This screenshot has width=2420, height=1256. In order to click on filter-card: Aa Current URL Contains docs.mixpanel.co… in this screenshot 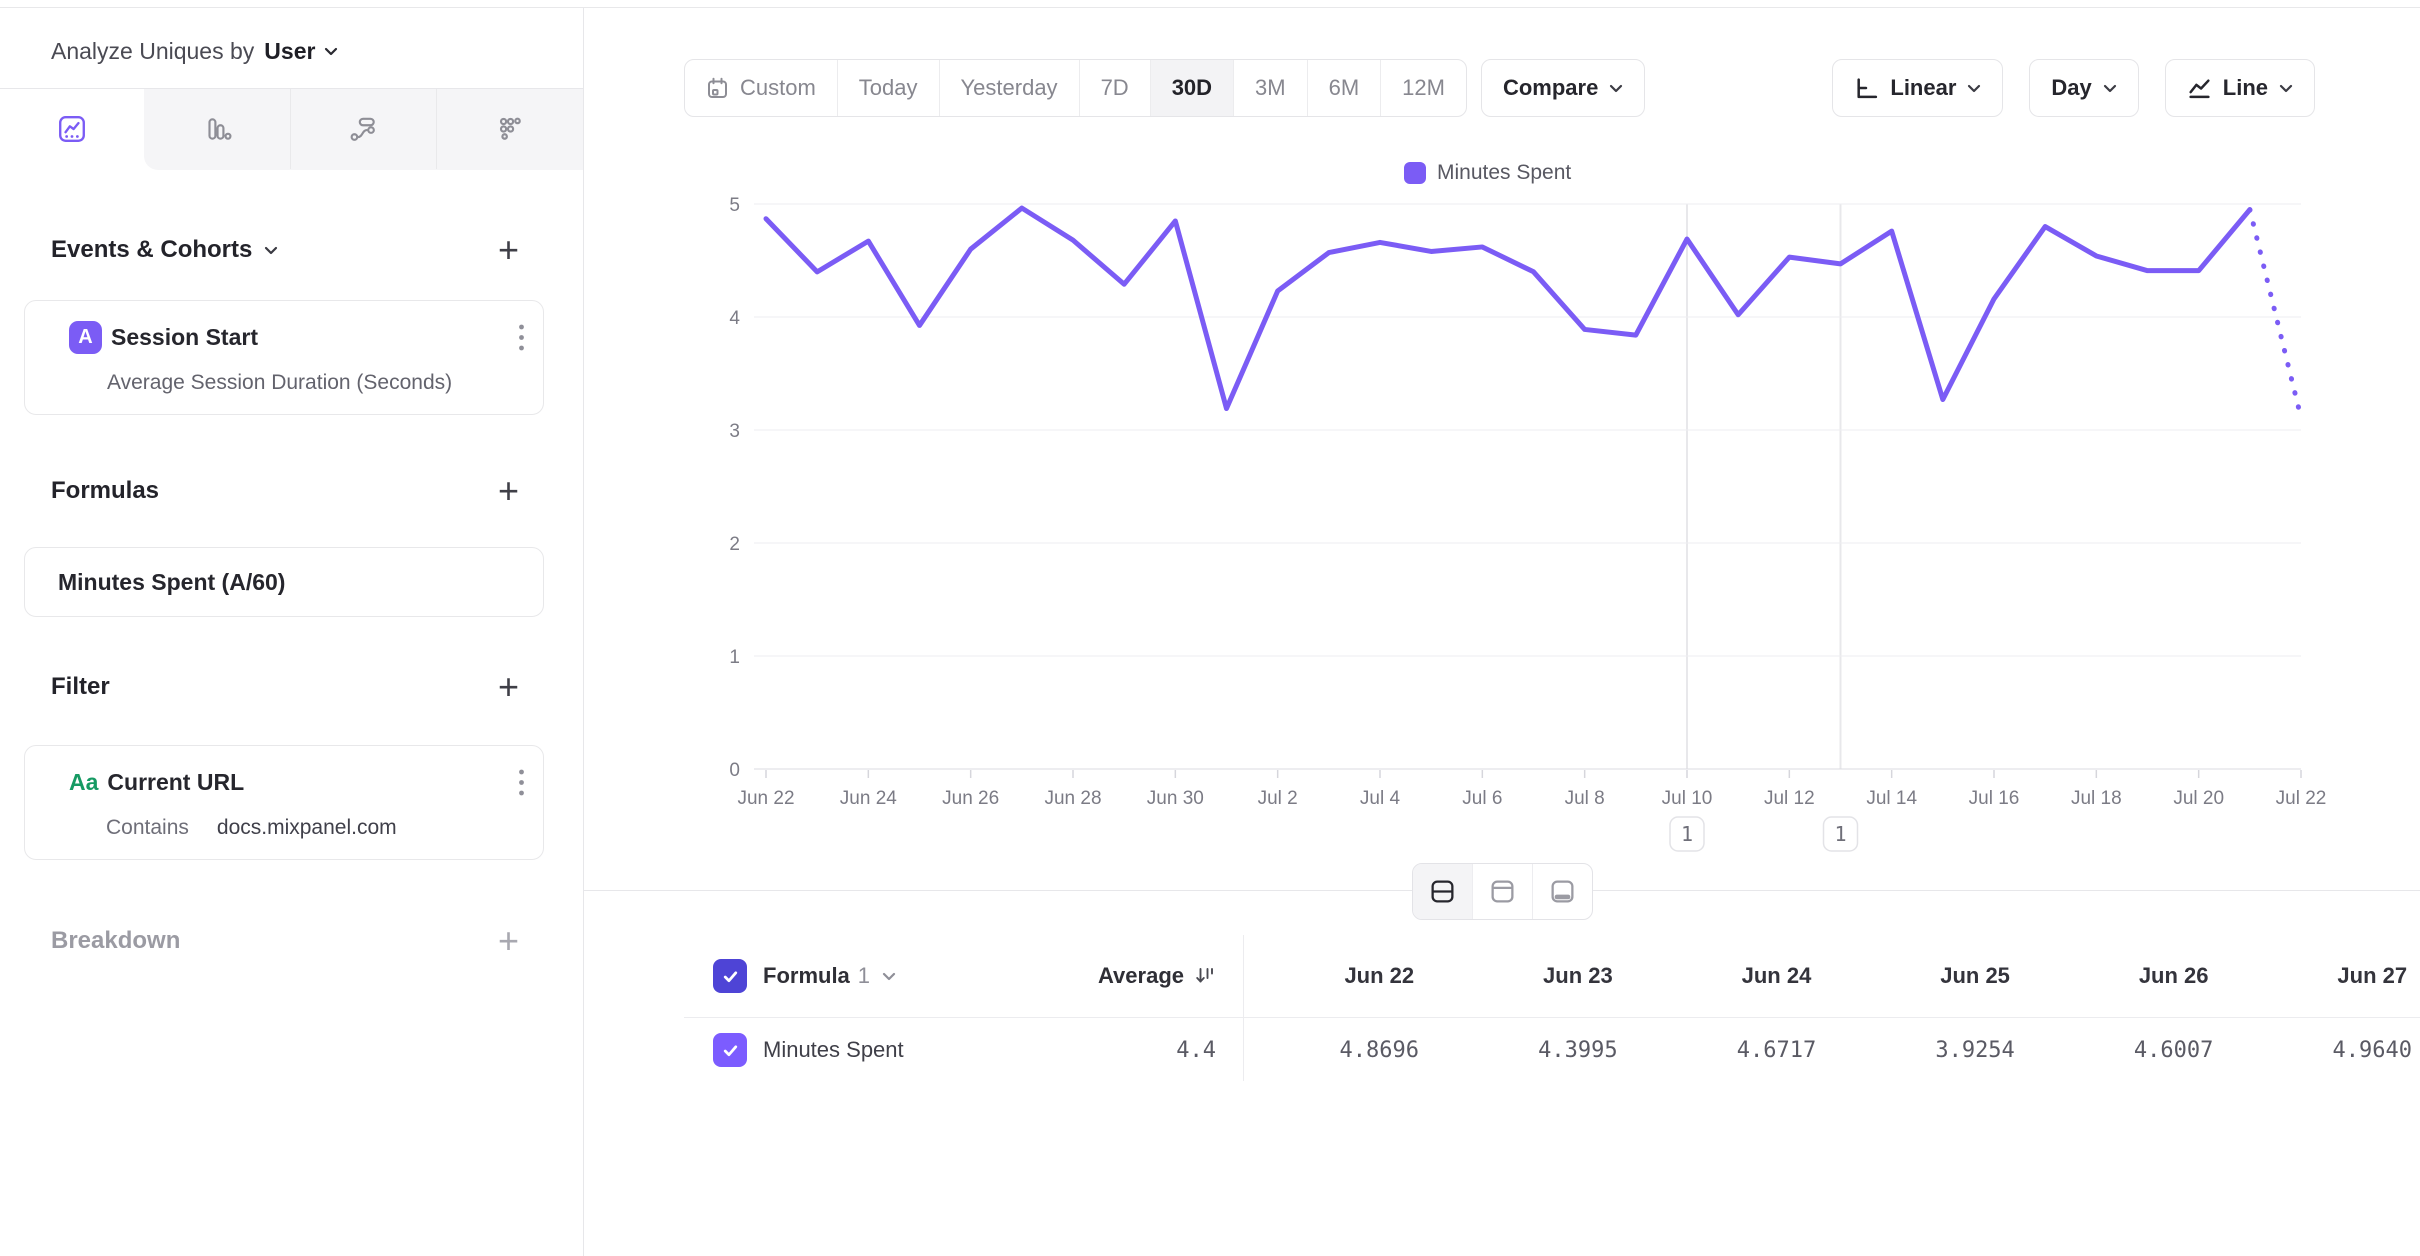, I will do `click(284, 802)`.